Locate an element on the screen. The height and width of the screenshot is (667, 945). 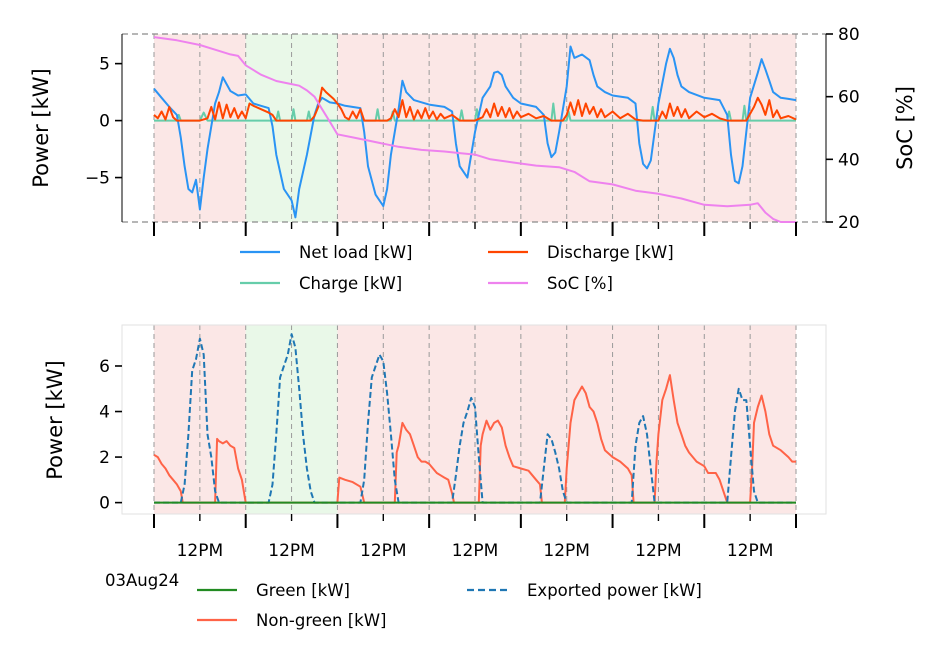
y-tick-label: 4 is located at coordinates (104, 413).